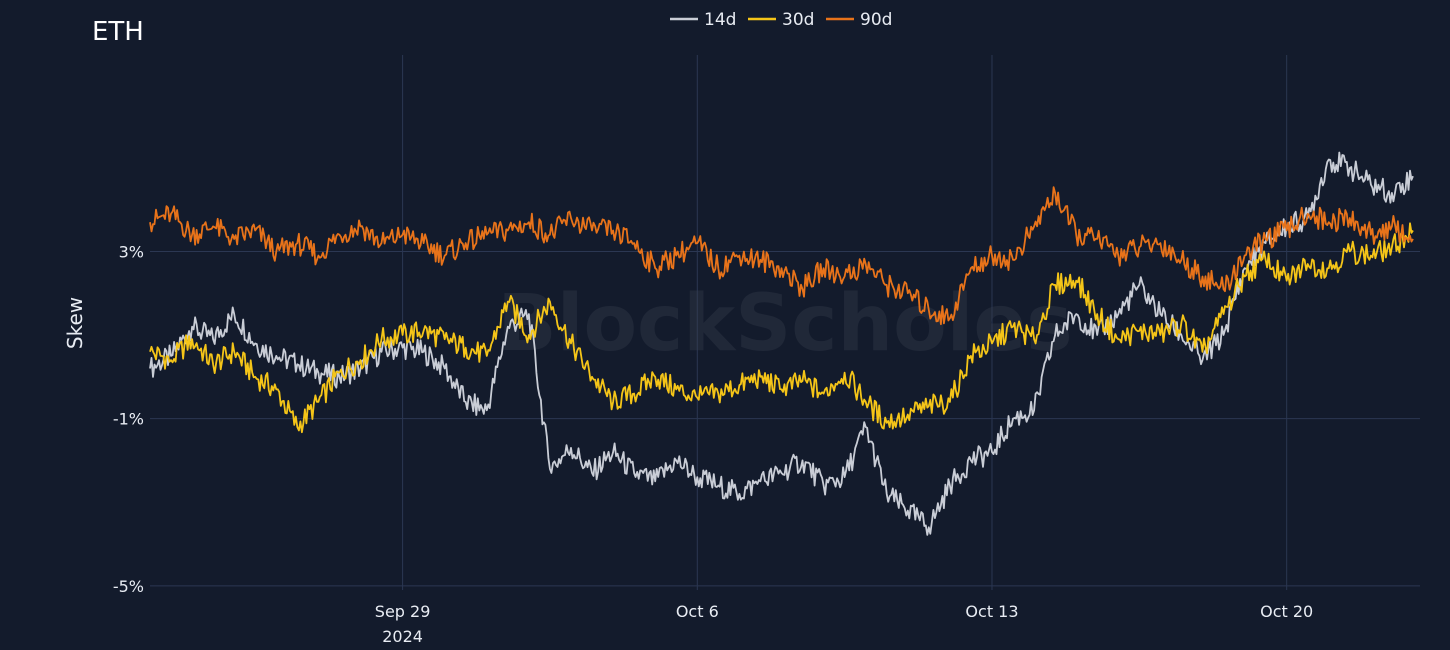 This screenshot has height=650, width=1450. I want to click on y-tick-label: -1%, so click(128, 419).